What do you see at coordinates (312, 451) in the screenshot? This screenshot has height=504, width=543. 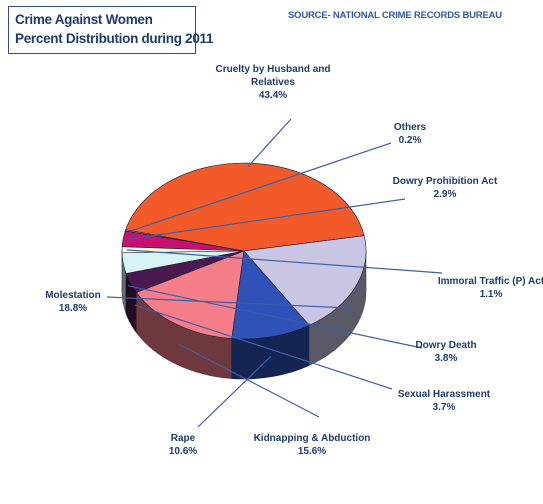 I see `slice-value-6: 15.6%` at bounding box center [312, 451].